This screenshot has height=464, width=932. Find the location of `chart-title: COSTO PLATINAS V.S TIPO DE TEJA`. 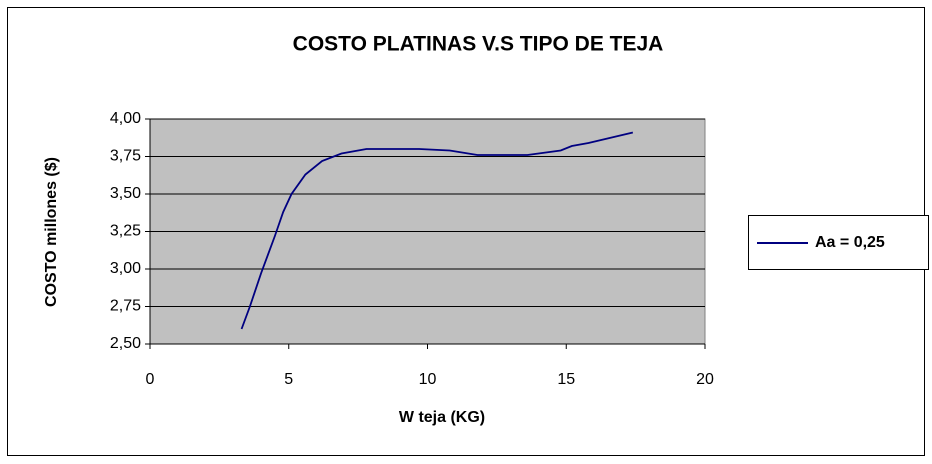

chart-title: COSTO PLATINAS V.S TIPO DE TEJA is located at coordinates (478, 44).